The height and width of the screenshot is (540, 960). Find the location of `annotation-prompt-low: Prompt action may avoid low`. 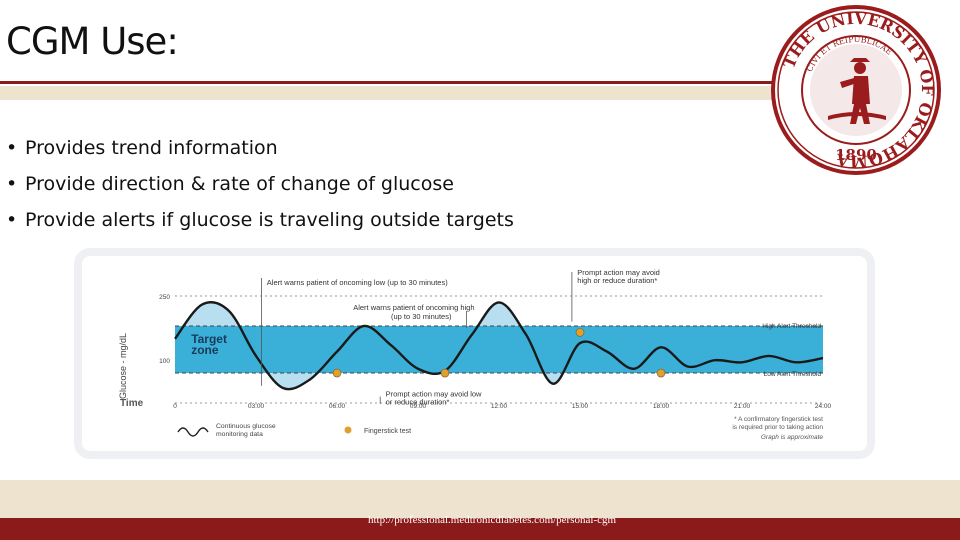

annotation-prompt-low: Prompt action may avoid low is located at coordinates (434, 394).